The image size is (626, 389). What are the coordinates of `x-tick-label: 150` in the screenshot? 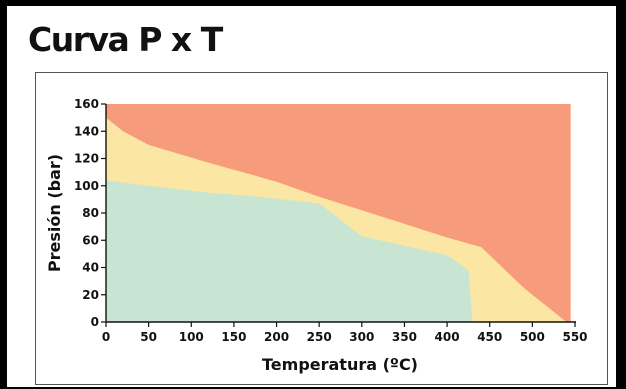 It's located at (233, 337).